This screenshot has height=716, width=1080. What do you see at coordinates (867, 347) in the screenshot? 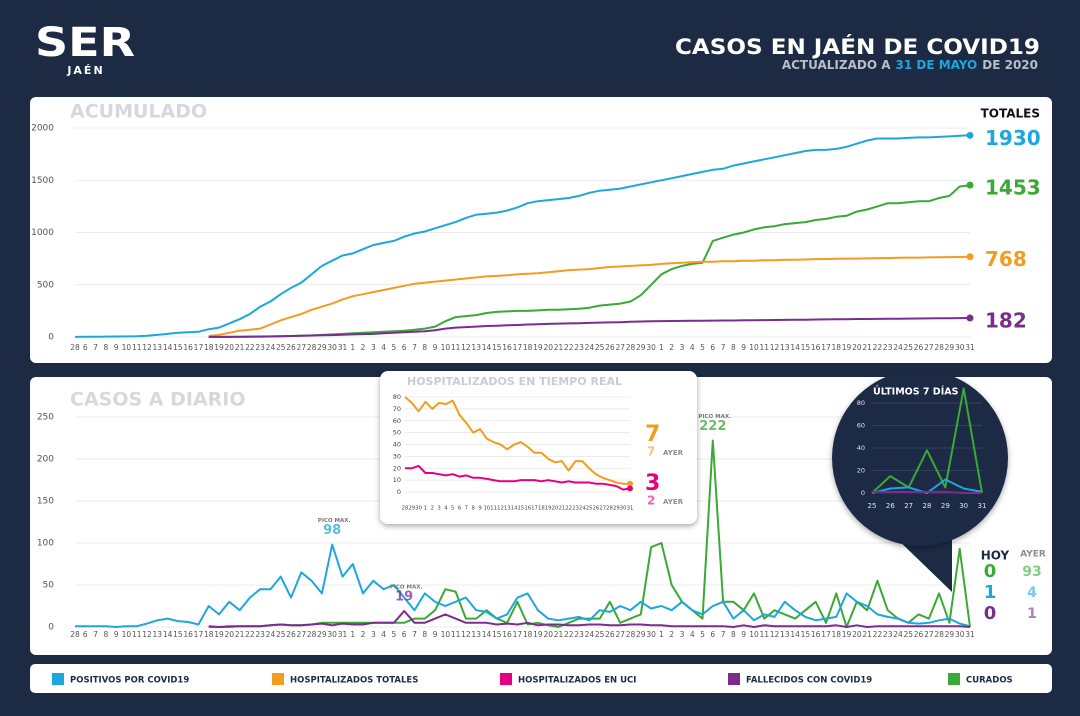
I see `x-tick-label: 21` at bounding box center [867, 347].